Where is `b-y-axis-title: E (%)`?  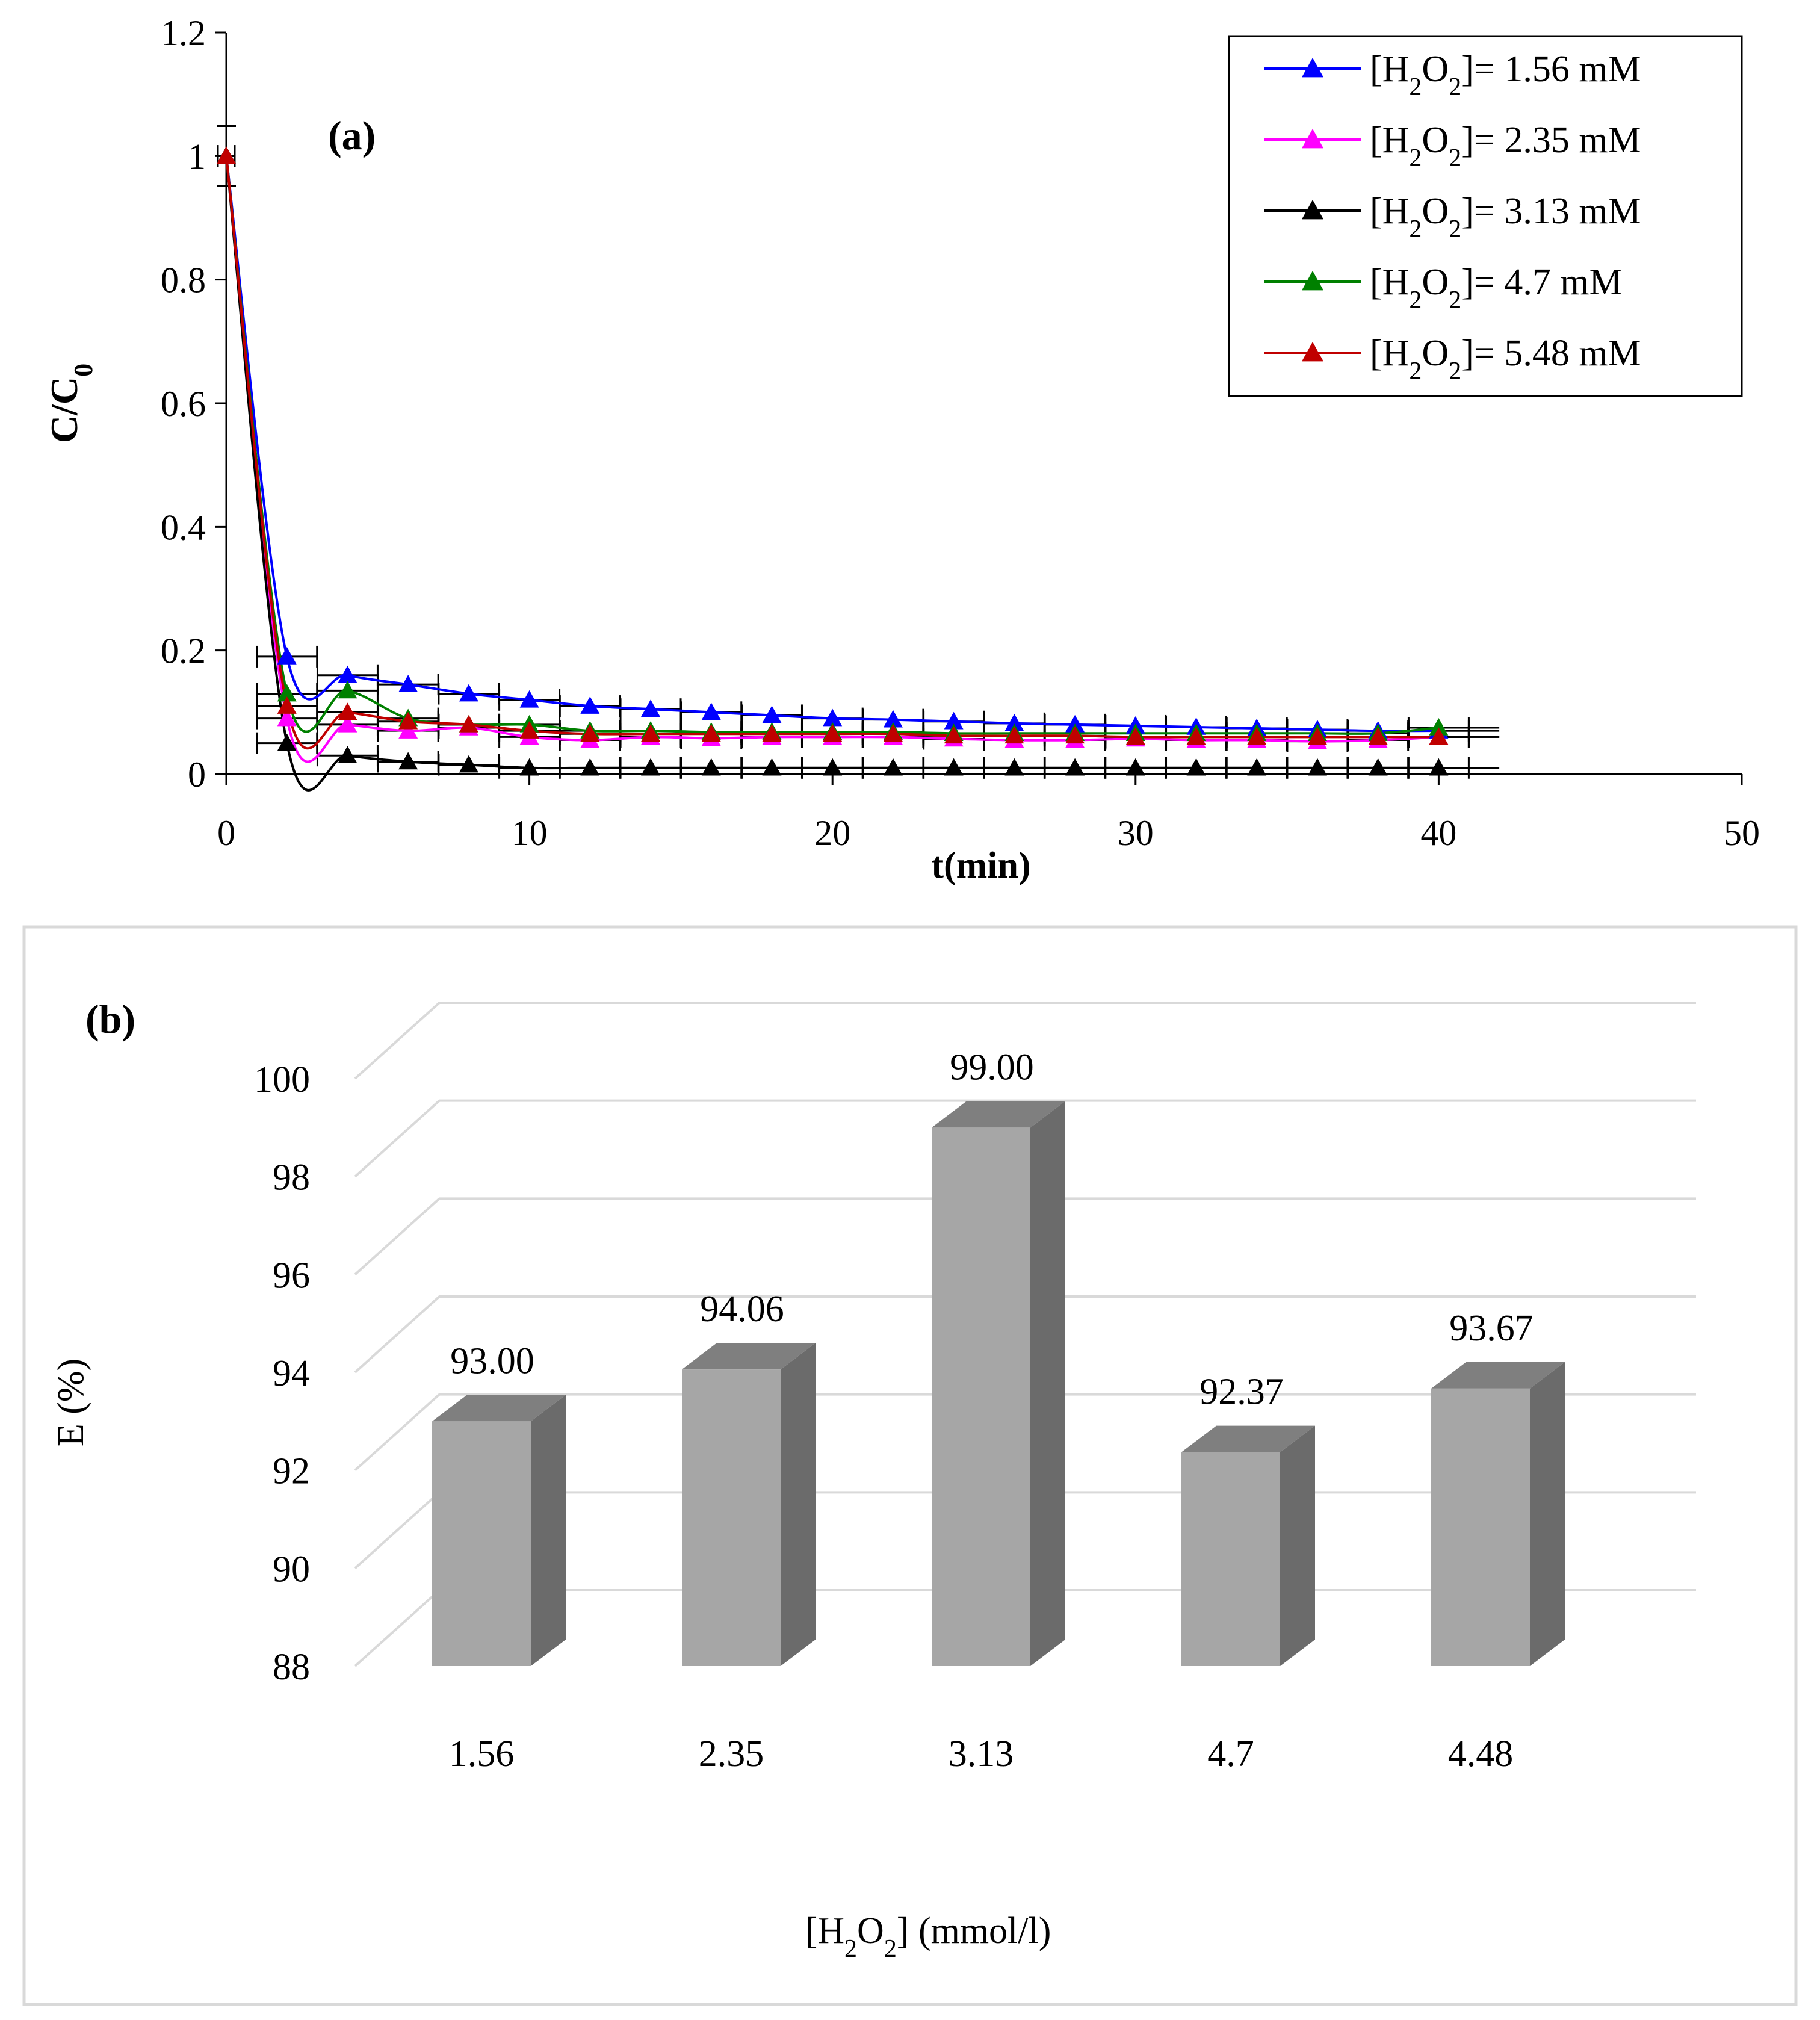 b-y-axis-title: E (%) is located at coordinates (71, 1402).